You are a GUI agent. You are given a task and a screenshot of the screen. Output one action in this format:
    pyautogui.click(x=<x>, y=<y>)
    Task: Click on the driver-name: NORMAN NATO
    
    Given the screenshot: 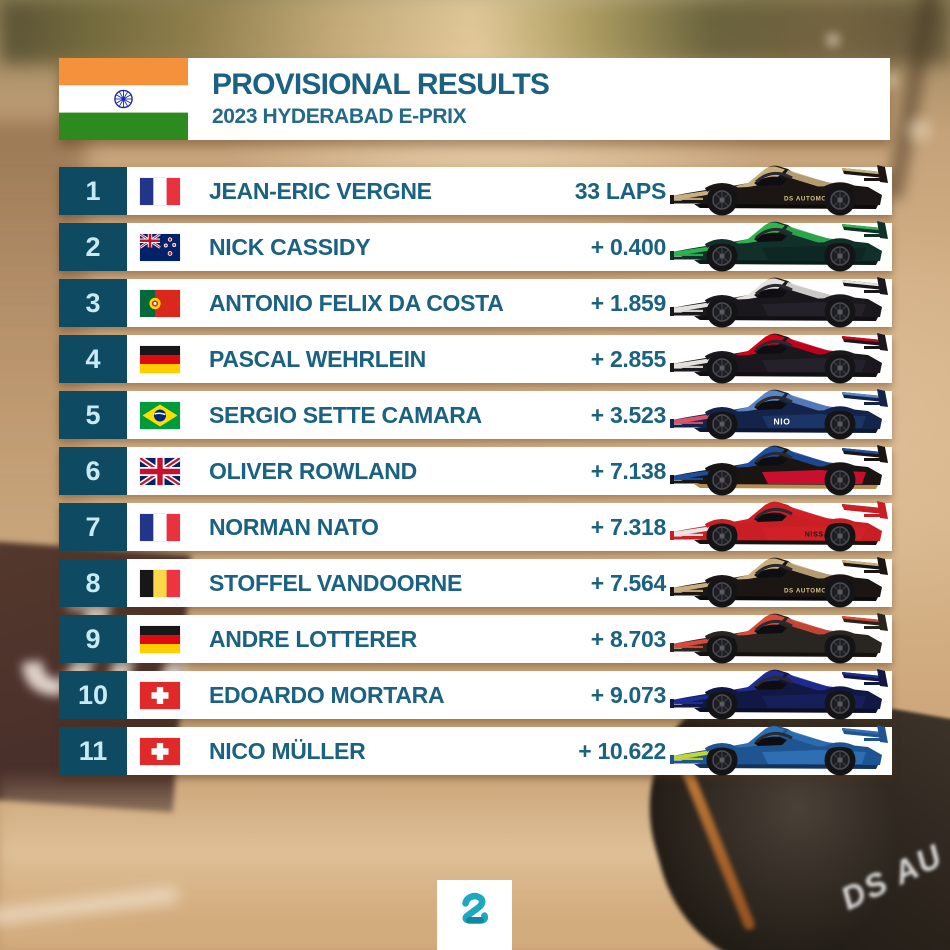 What is the action you would take?
    pyautogui.click(x=294, y=526)
    